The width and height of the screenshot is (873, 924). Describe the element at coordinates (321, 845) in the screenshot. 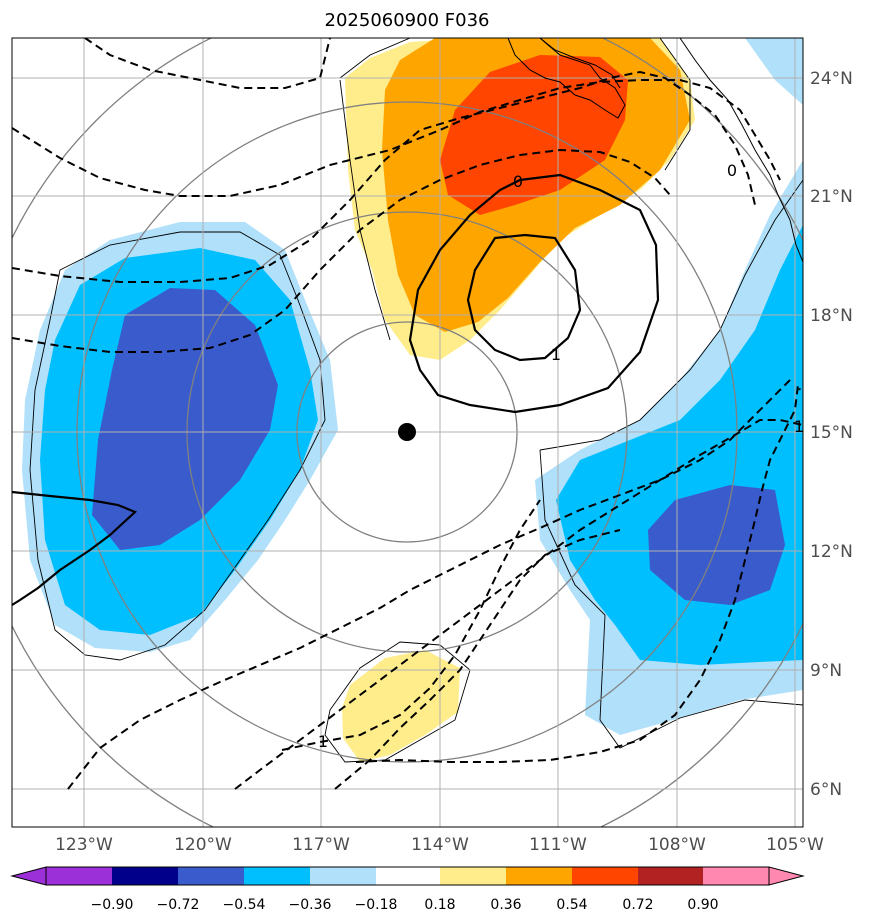

I see `lon-label: 117°W` at that location.